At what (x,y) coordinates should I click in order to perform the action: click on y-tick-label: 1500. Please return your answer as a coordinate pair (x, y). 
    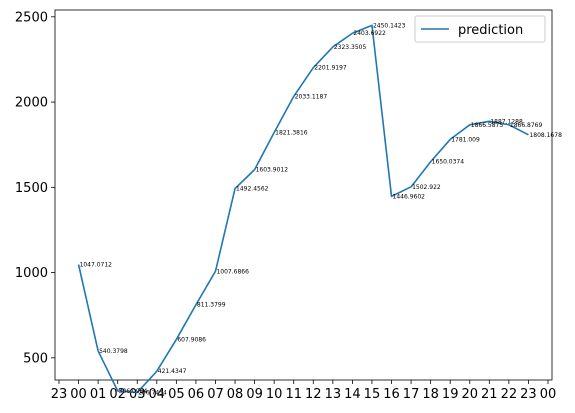
    Looking at the image, I should click on (31, 188).